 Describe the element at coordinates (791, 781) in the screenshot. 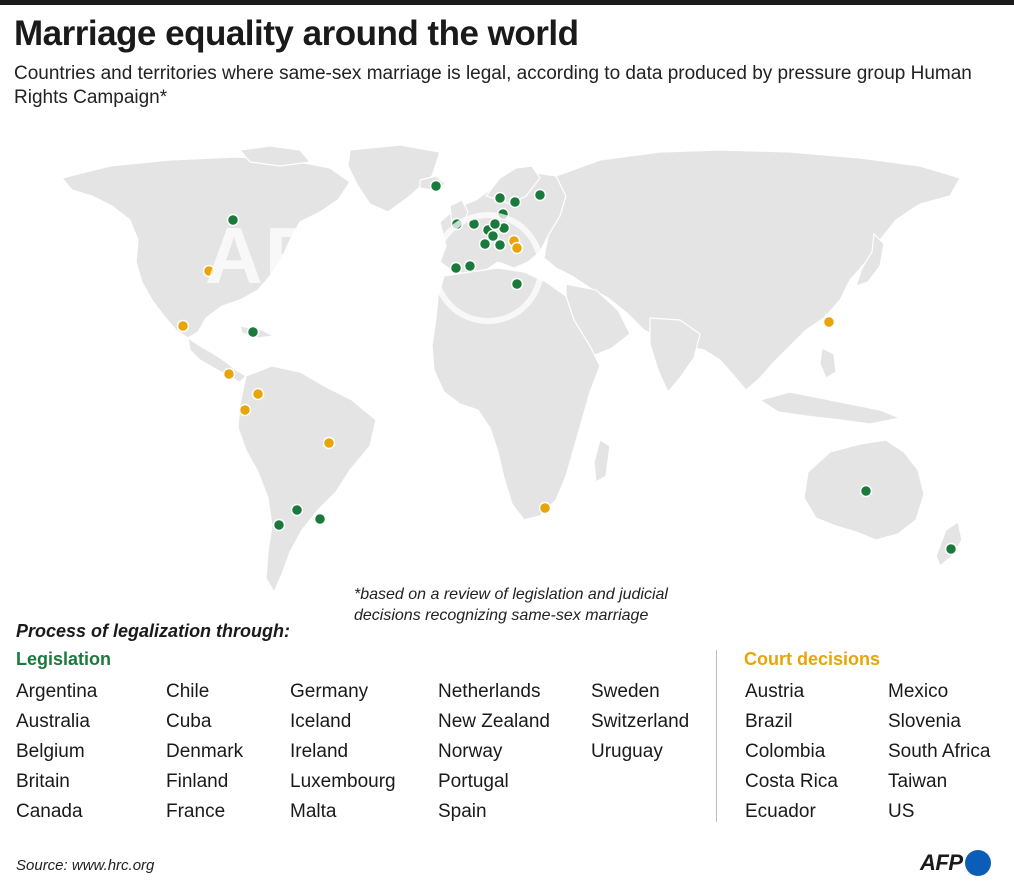

I see `country-name: Costa Rica` at that location.